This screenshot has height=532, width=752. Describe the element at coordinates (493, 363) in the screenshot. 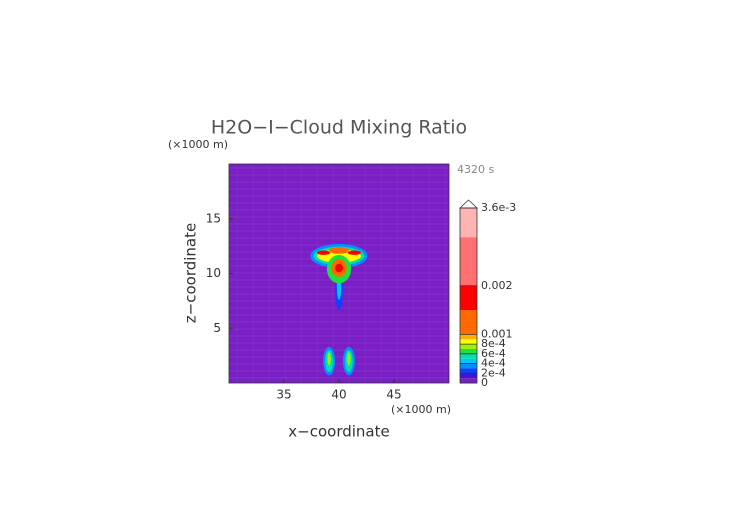

I see `colorbar-tick-label: 4e-4` at that location.